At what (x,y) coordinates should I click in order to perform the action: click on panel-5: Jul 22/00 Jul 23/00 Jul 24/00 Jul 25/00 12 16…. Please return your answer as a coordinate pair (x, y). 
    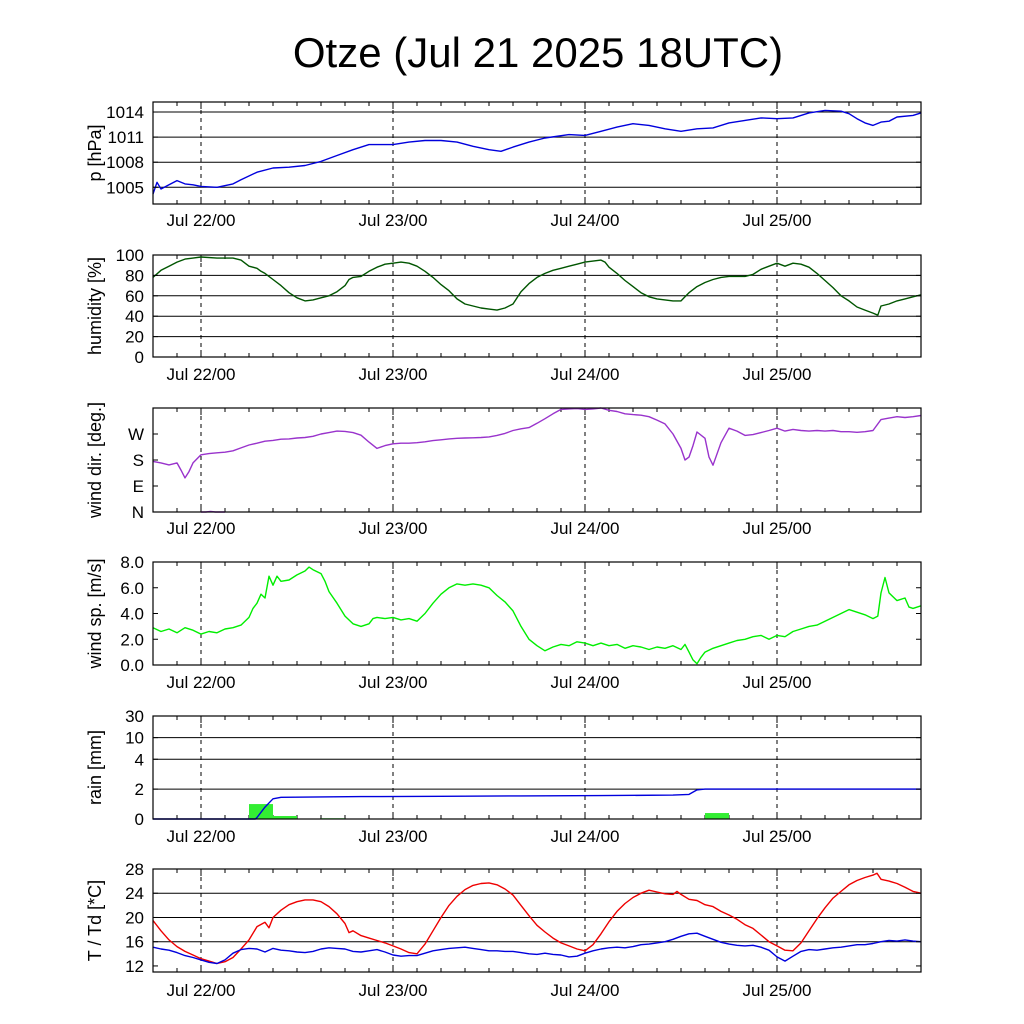
    Looking at the image, I should click on (503, 930).